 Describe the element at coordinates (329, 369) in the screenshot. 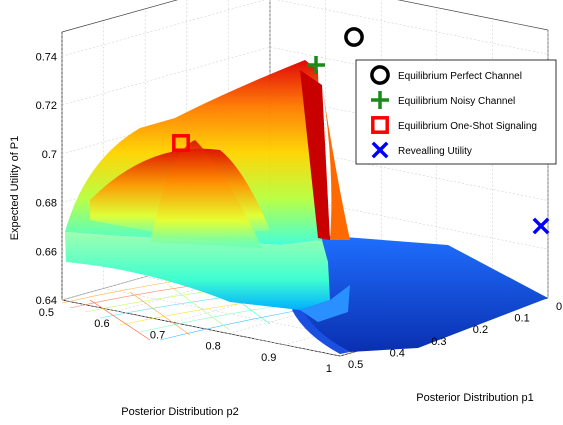

I see `p2-tick-label: 1` at that location.